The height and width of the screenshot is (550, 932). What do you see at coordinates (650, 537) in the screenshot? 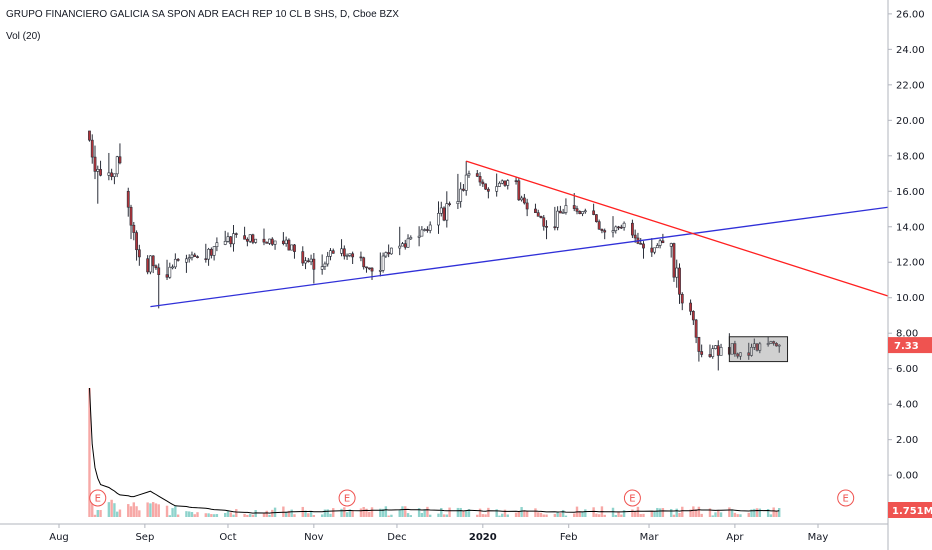
I see `x-tick-label: Mar` at bounding box center [650, 537].